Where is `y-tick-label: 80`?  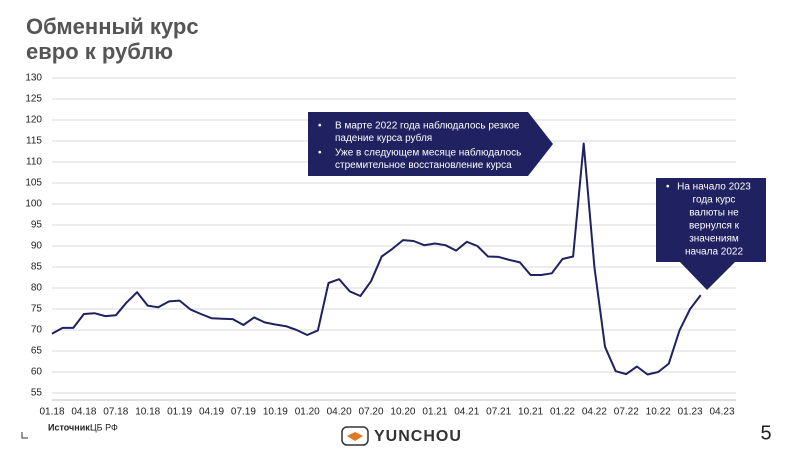
y-tick-label: 80 is located at coordinates (37, 288).